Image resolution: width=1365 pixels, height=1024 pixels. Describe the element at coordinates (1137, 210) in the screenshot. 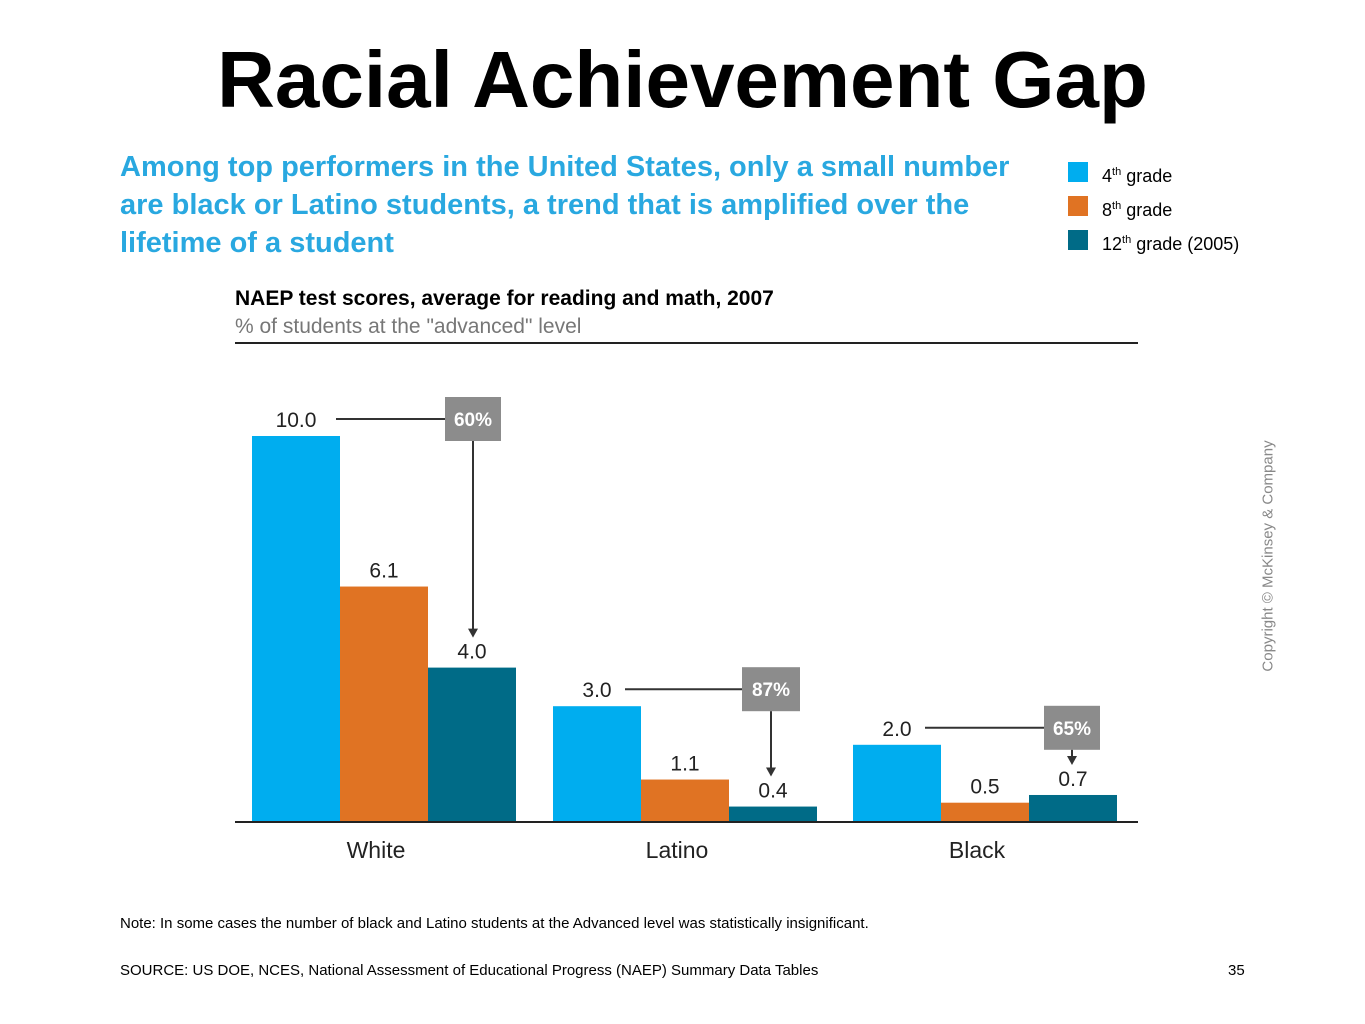

I see `legend-label: 8th grade` at that location.